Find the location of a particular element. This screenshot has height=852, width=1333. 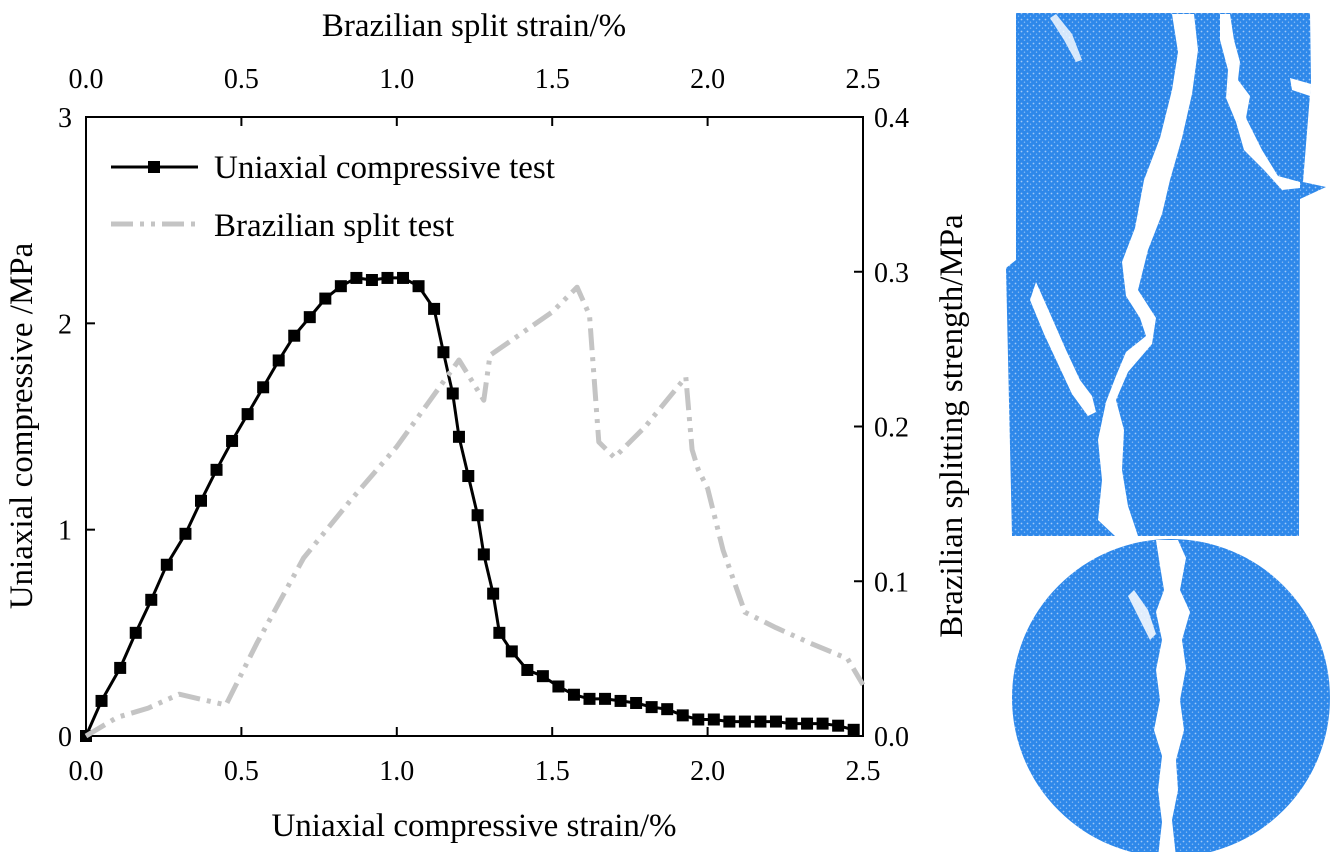

bottom-axis-tick-label: 2.5 is located at coordinates (863, 771).